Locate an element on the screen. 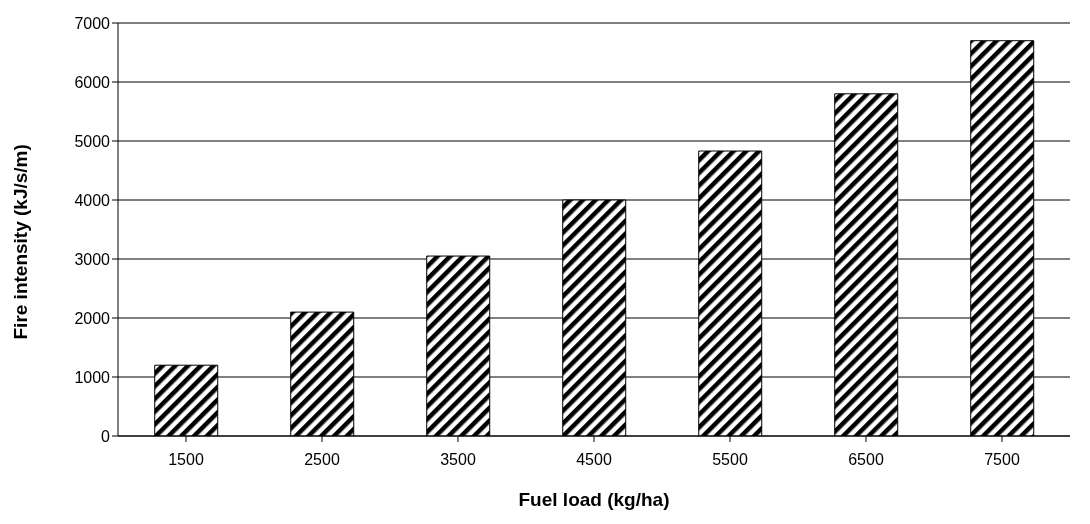  y-tick-label: 3000 is located at coordinates (92, 259).